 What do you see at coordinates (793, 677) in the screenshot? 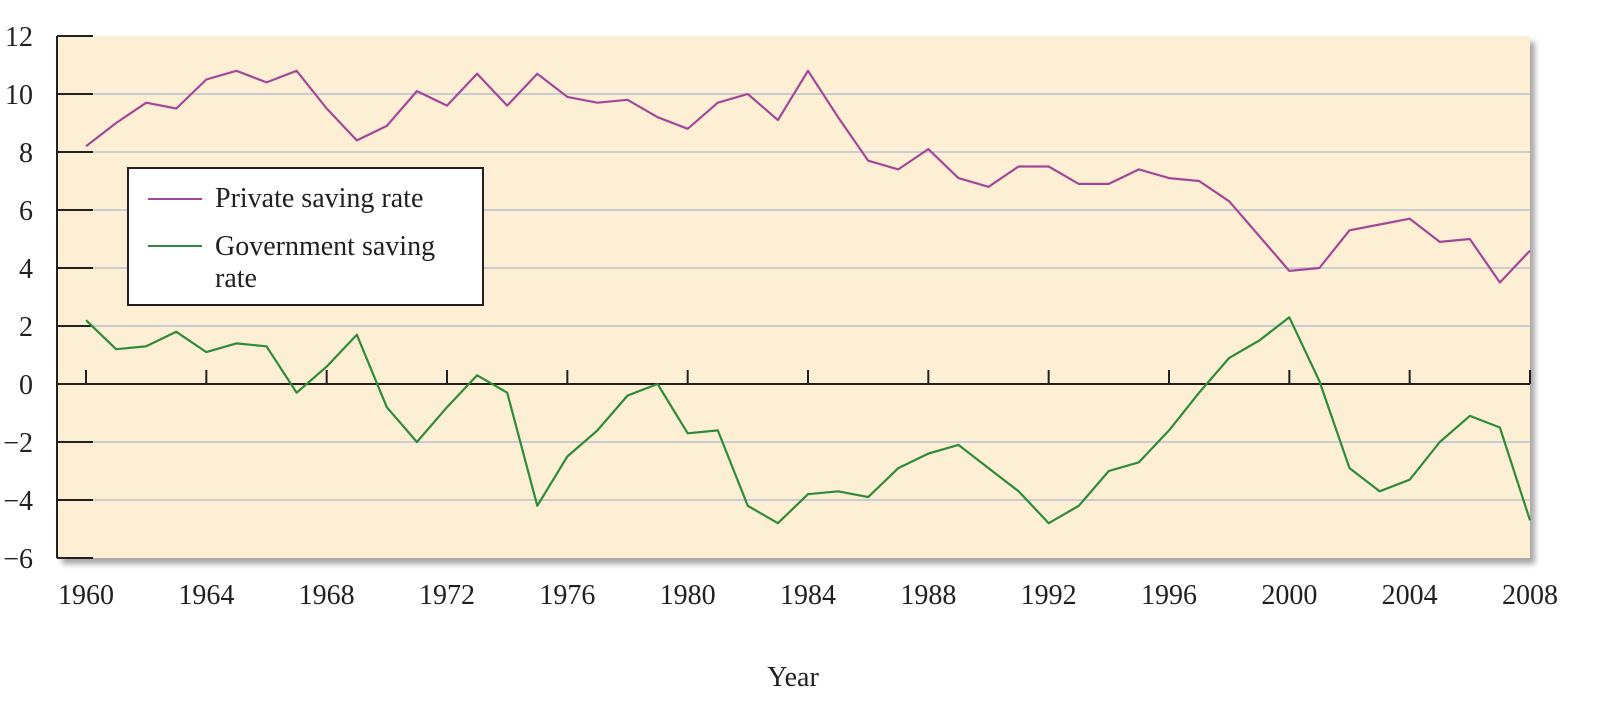
I see `x-axis-label: Year` at bounding box center [793, 677].